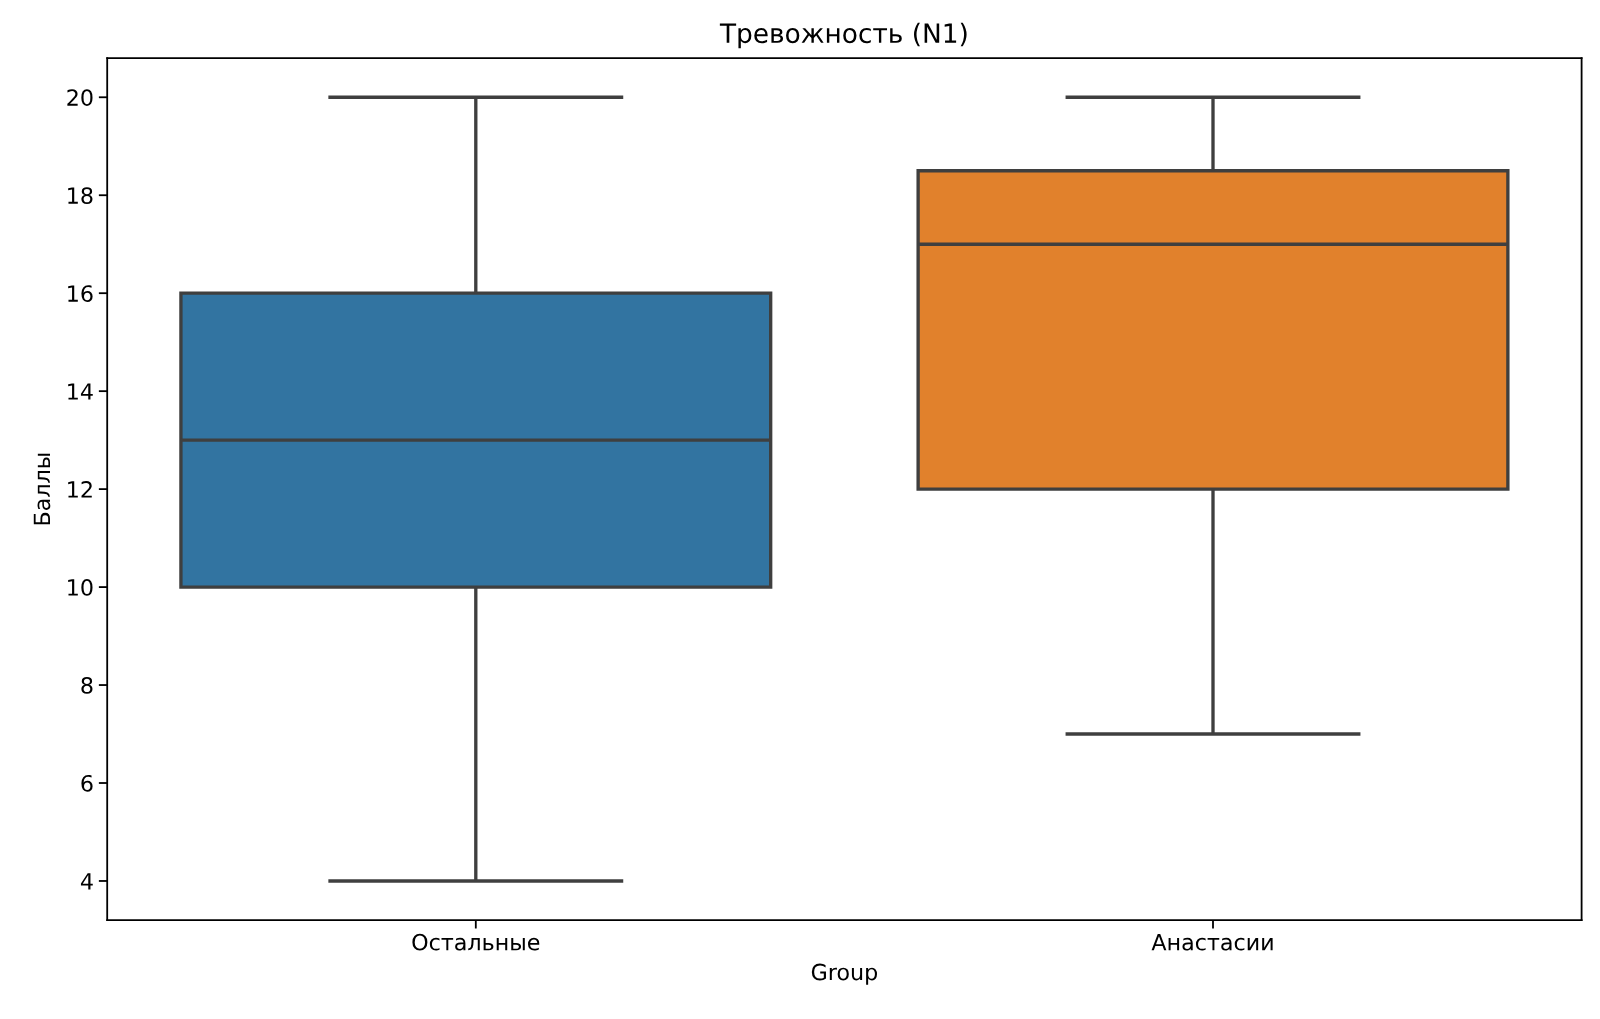 The image size is (1600, 1019). I want to click on y-tick-label: 20, so click(80, 98).